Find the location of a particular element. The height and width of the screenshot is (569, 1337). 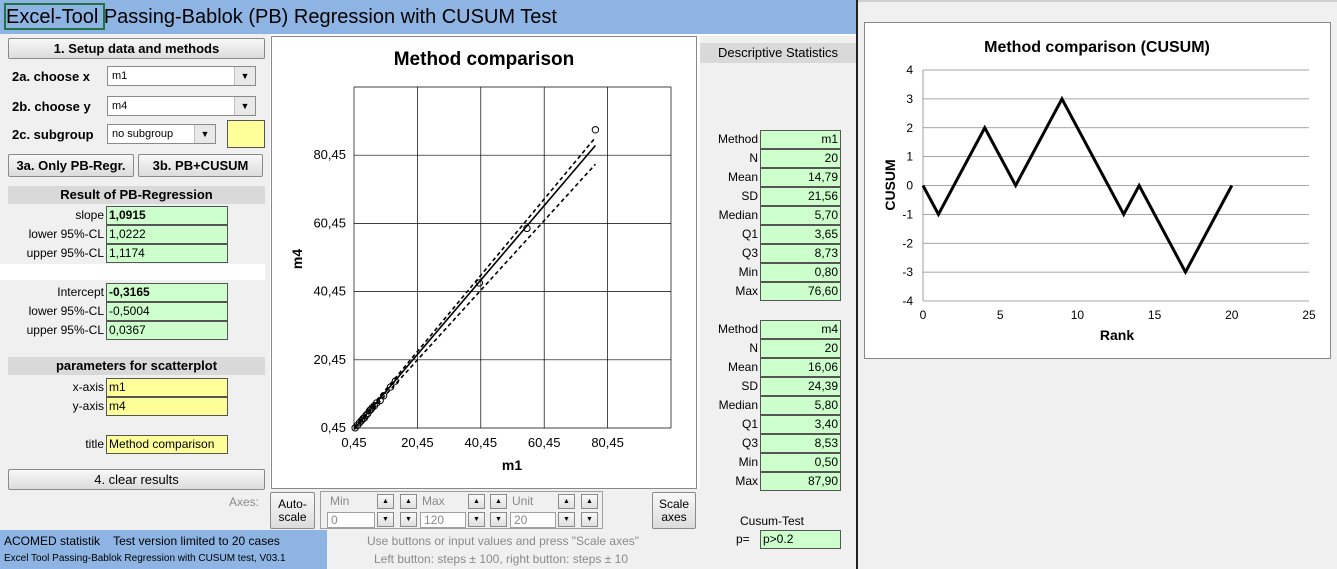

unit-step-down-large: ▼ is located at coordinates (566, 519).